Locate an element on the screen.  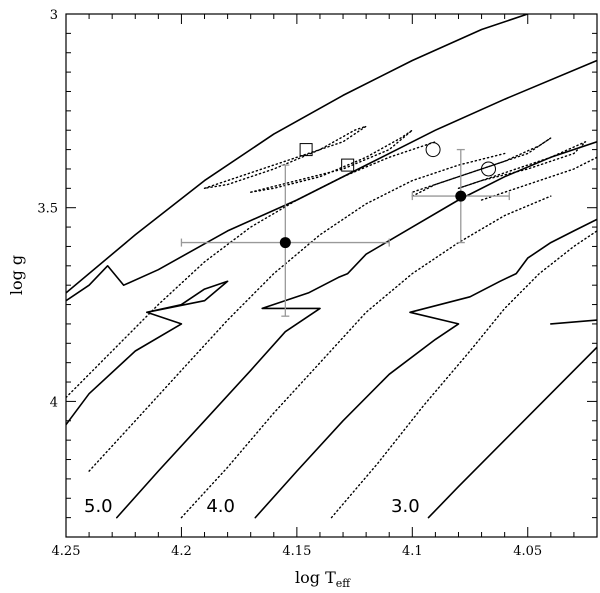
y-tick-label-2: 4 is located at coordinates (54, 402).